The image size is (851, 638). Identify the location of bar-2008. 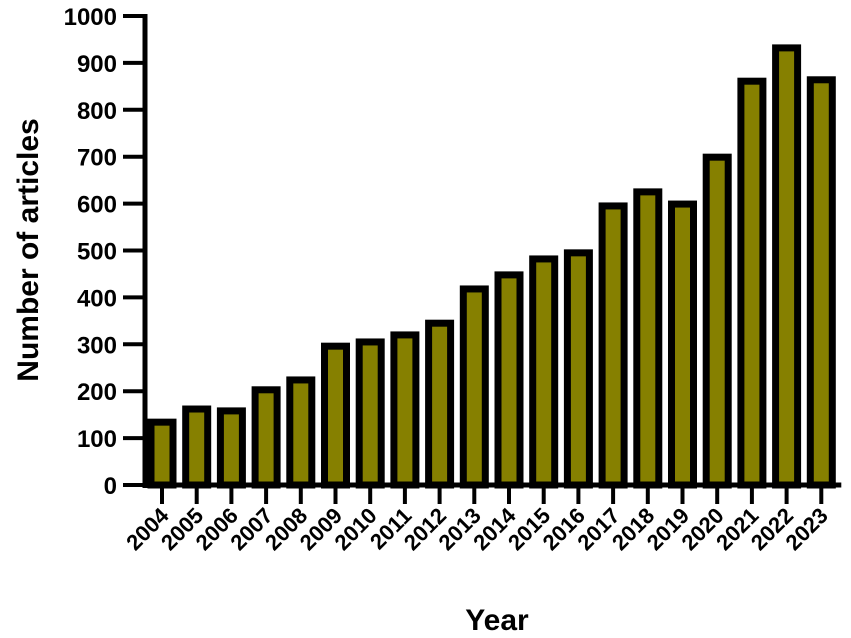
(301, 432).